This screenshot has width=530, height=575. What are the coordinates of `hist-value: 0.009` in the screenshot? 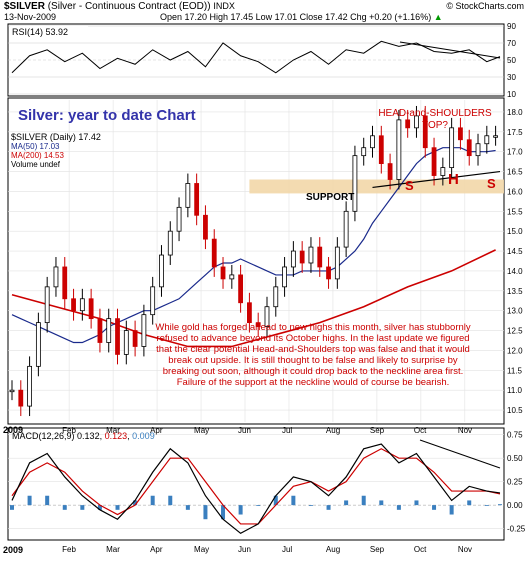 It's located at (143, 436).